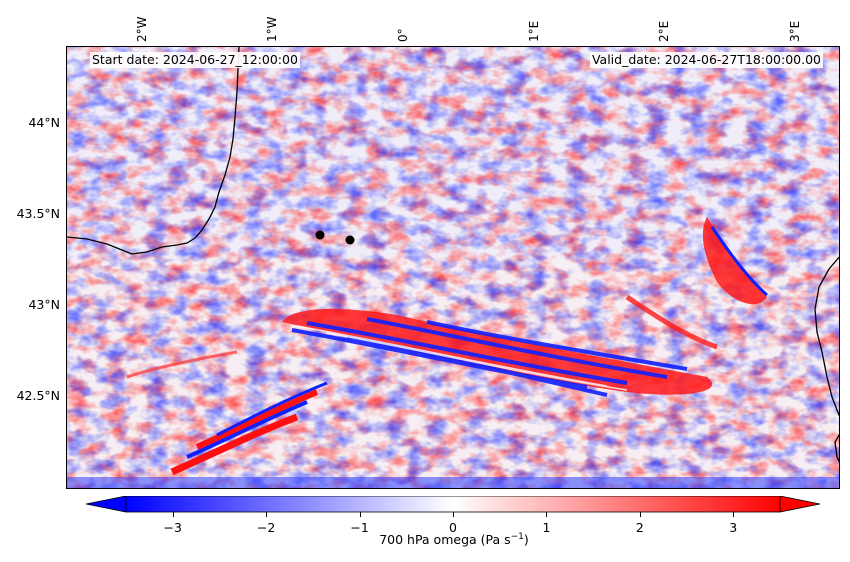 The height and width of the screenshot is (562, 850). Describe the element at coordinates (706, 60) in the screenshot. I see `valid-date-label: Valid_date: 2024-06-27T18:00:00.00` at that location.